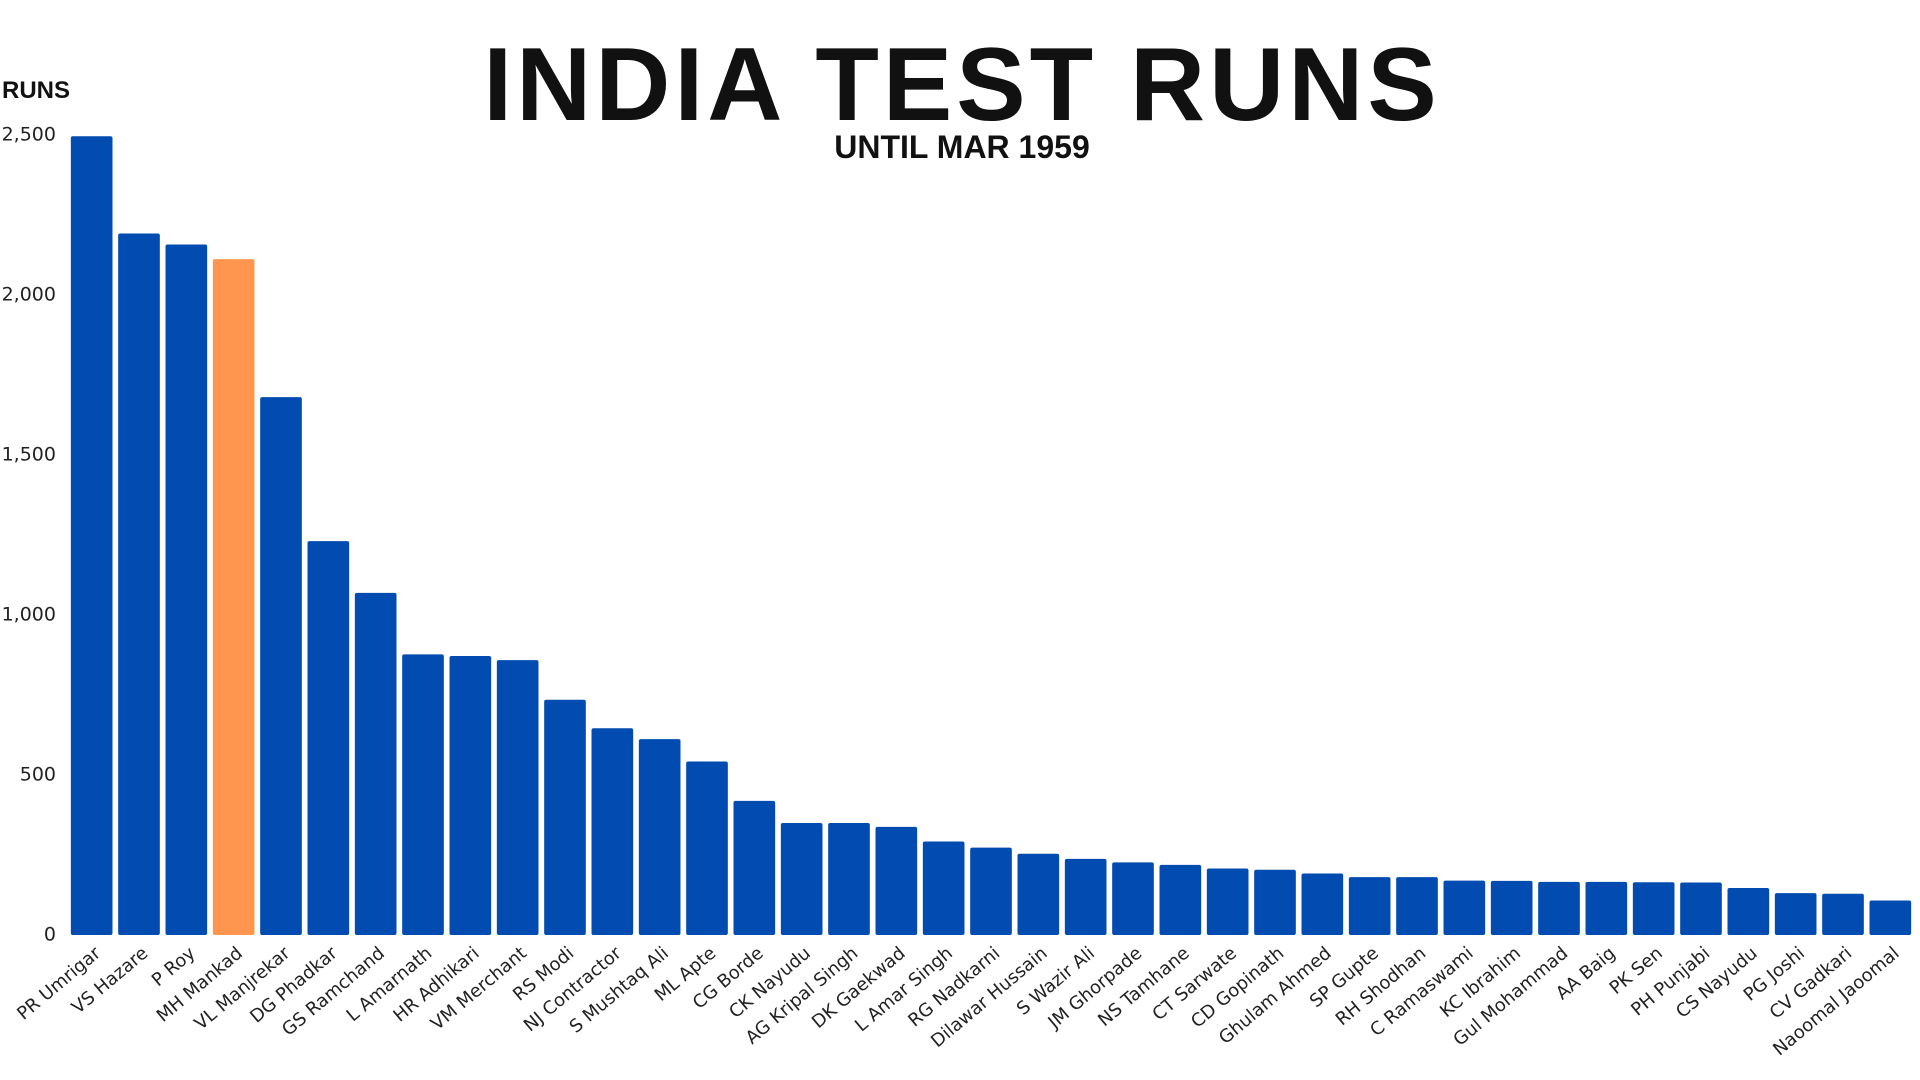  Describe the element at coordinates (36, 90) in the screenshot. I see `y-axis-label: RUNS` at that location.